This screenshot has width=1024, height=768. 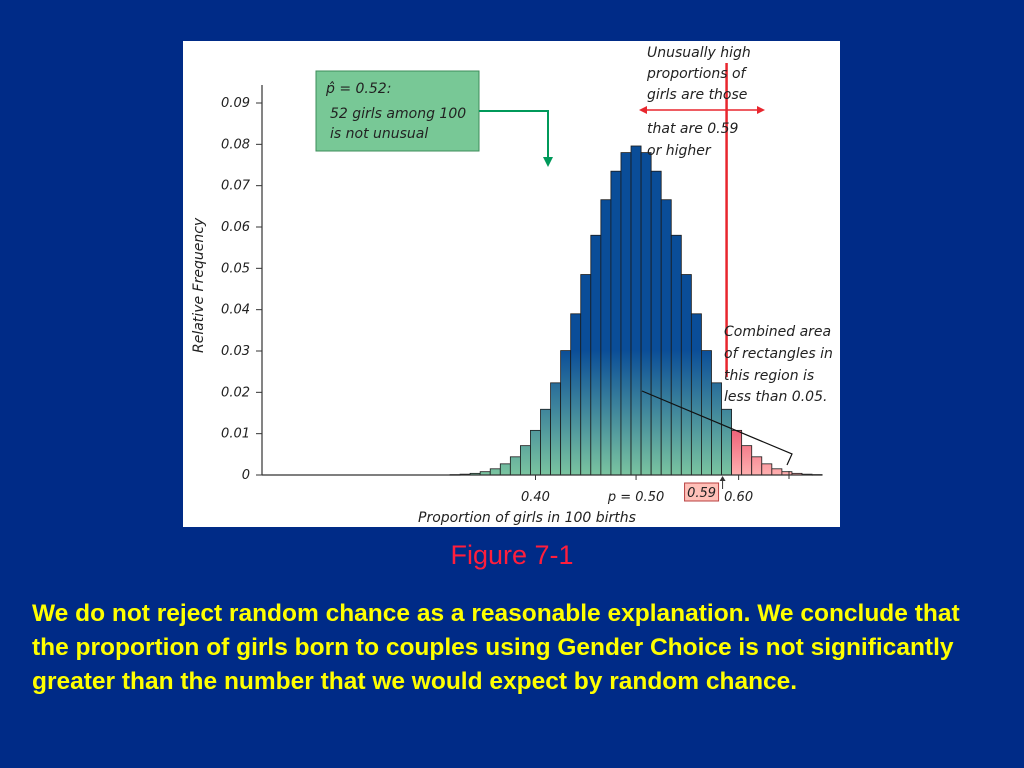 What do you see at coordinates (697, 74) in the screenshot?
I see `high-note-line2: proportions of` at bounding box center [697, 74].